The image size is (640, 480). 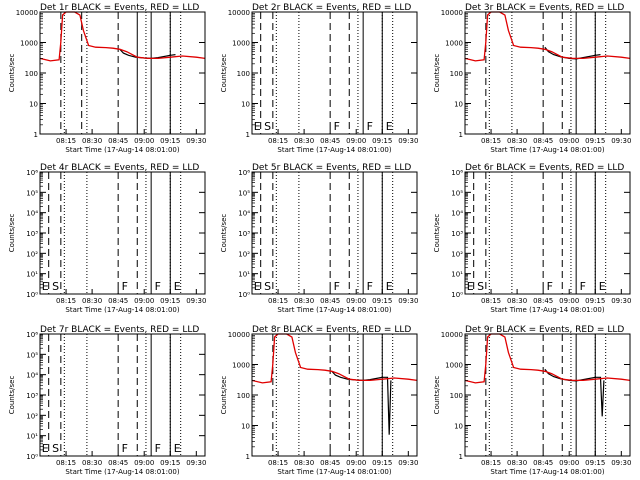 I want to click on panel-title: Det 1r BLACK = Events, RED = LLD, so click(x=119, y=8).